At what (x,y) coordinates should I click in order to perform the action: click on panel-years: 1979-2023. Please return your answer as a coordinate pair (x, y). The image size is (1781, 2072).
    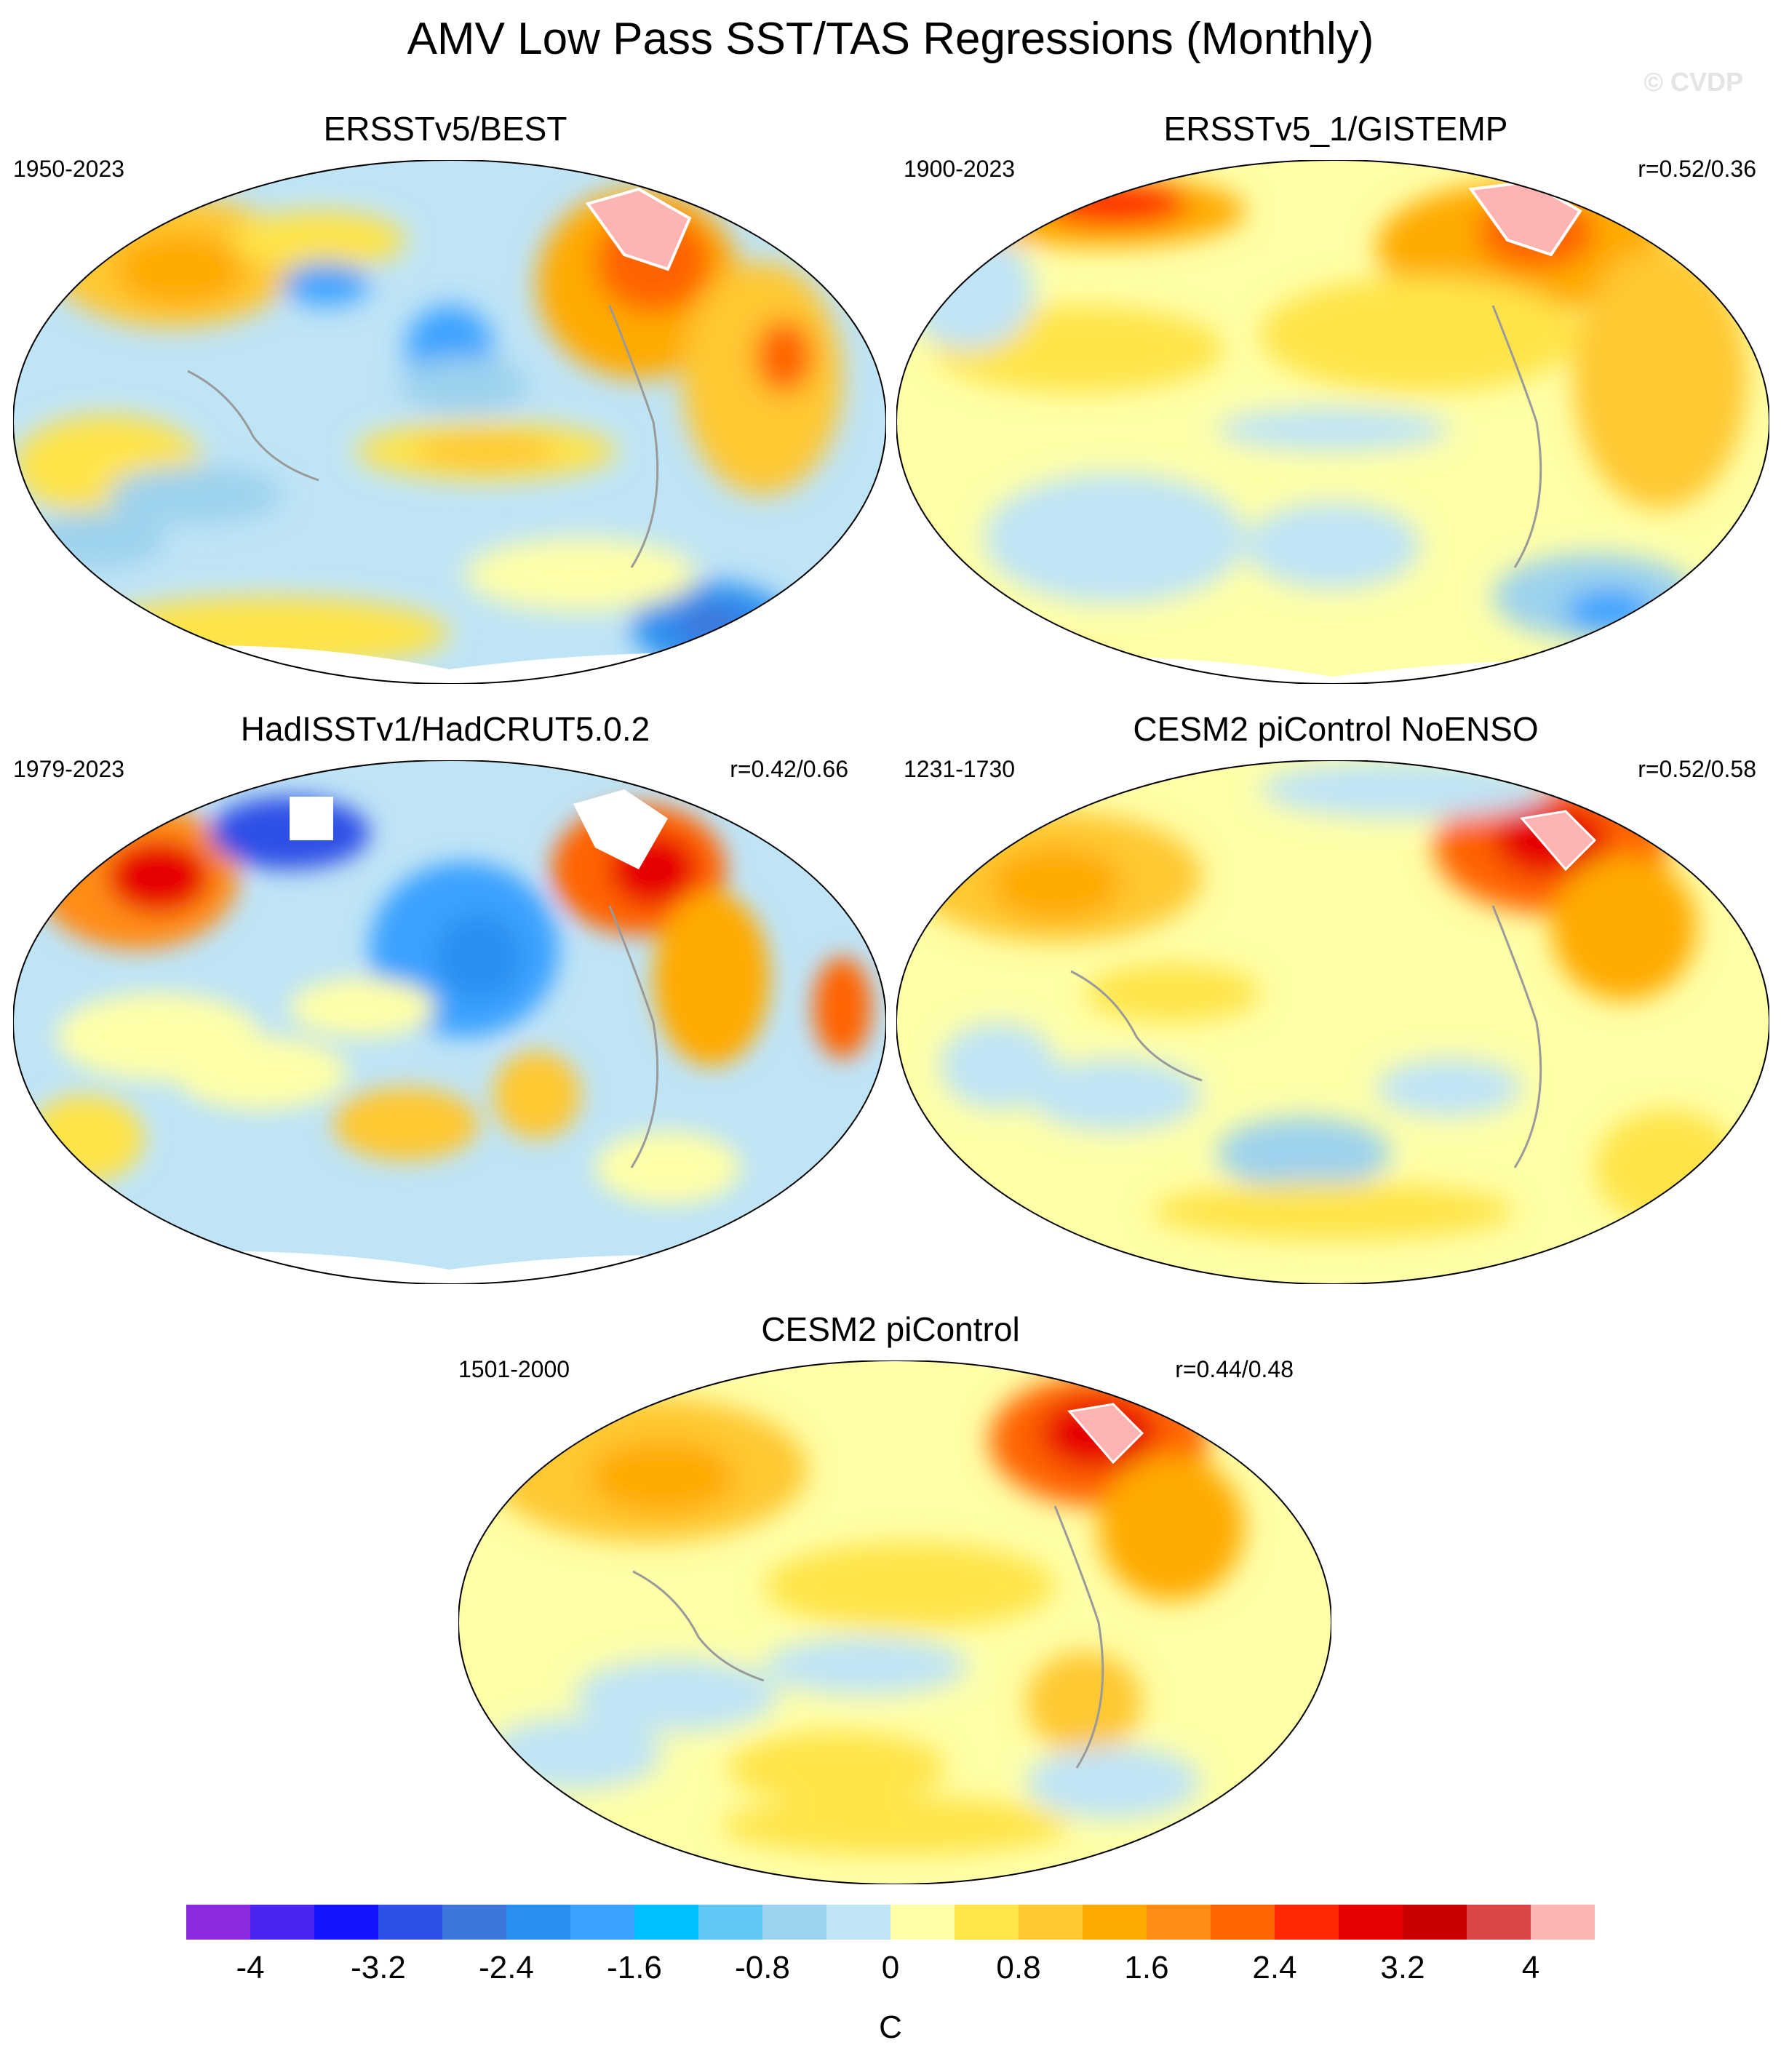
    Looking at the image, I should click on (69, 769).